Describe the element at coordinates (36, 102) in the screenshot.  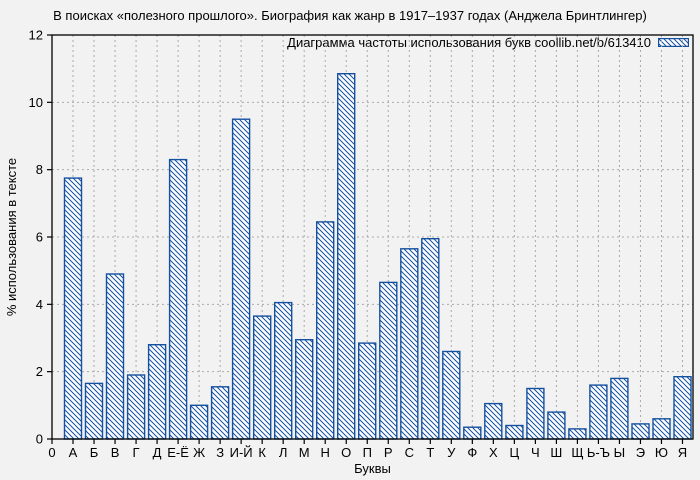
I see `y-tick-label: 10` at that location.